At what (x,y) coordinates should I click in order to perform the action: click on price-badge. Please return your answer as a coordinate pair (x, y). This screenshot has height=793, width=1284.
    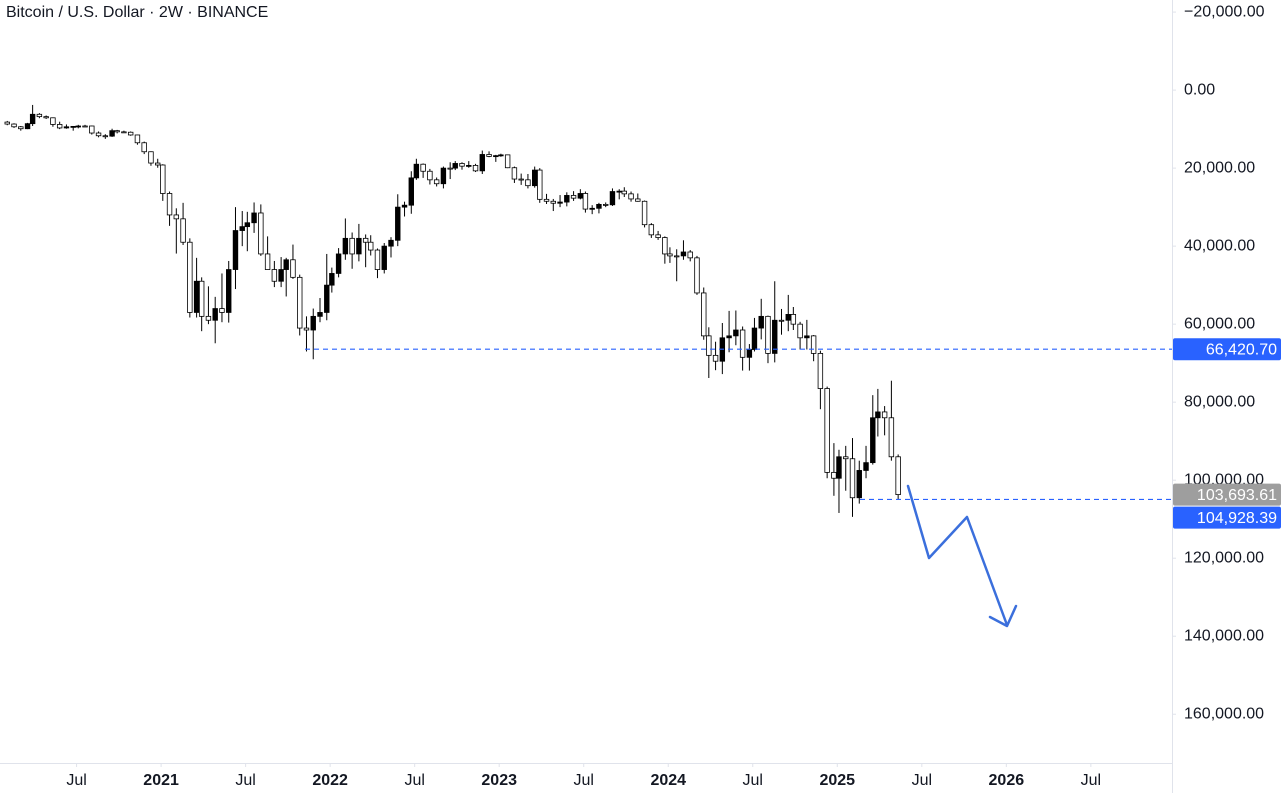
    Looking at the image, I should click on (1227, 517).